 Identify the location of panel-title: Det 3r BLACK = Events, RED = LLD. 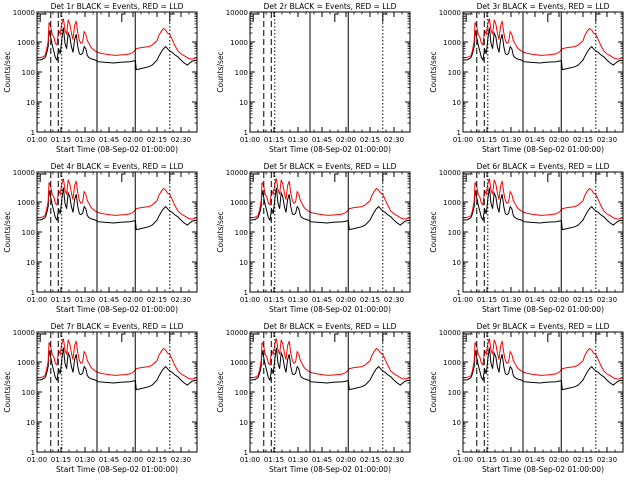
(543, 6).